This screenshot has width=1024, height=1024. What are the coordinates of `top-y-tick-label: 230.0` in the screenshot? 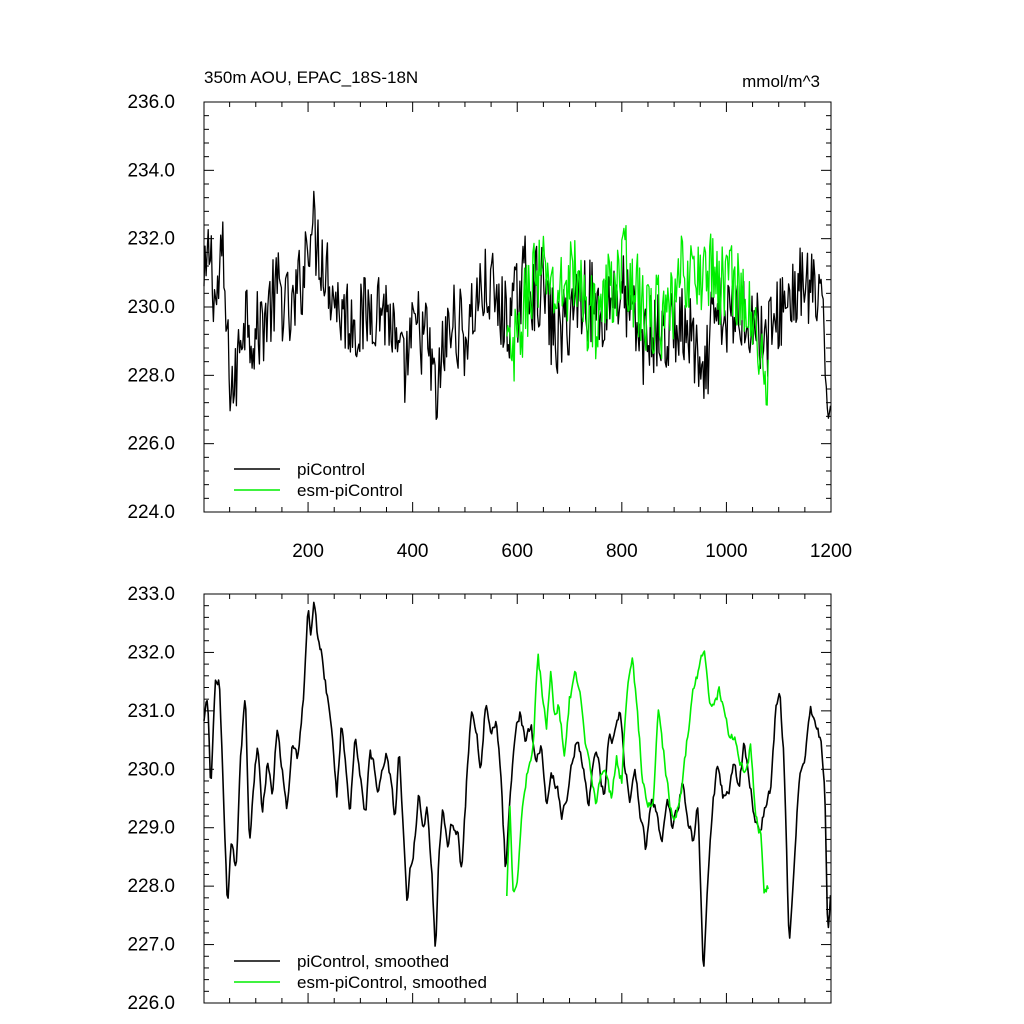 It's located at (151, 307).